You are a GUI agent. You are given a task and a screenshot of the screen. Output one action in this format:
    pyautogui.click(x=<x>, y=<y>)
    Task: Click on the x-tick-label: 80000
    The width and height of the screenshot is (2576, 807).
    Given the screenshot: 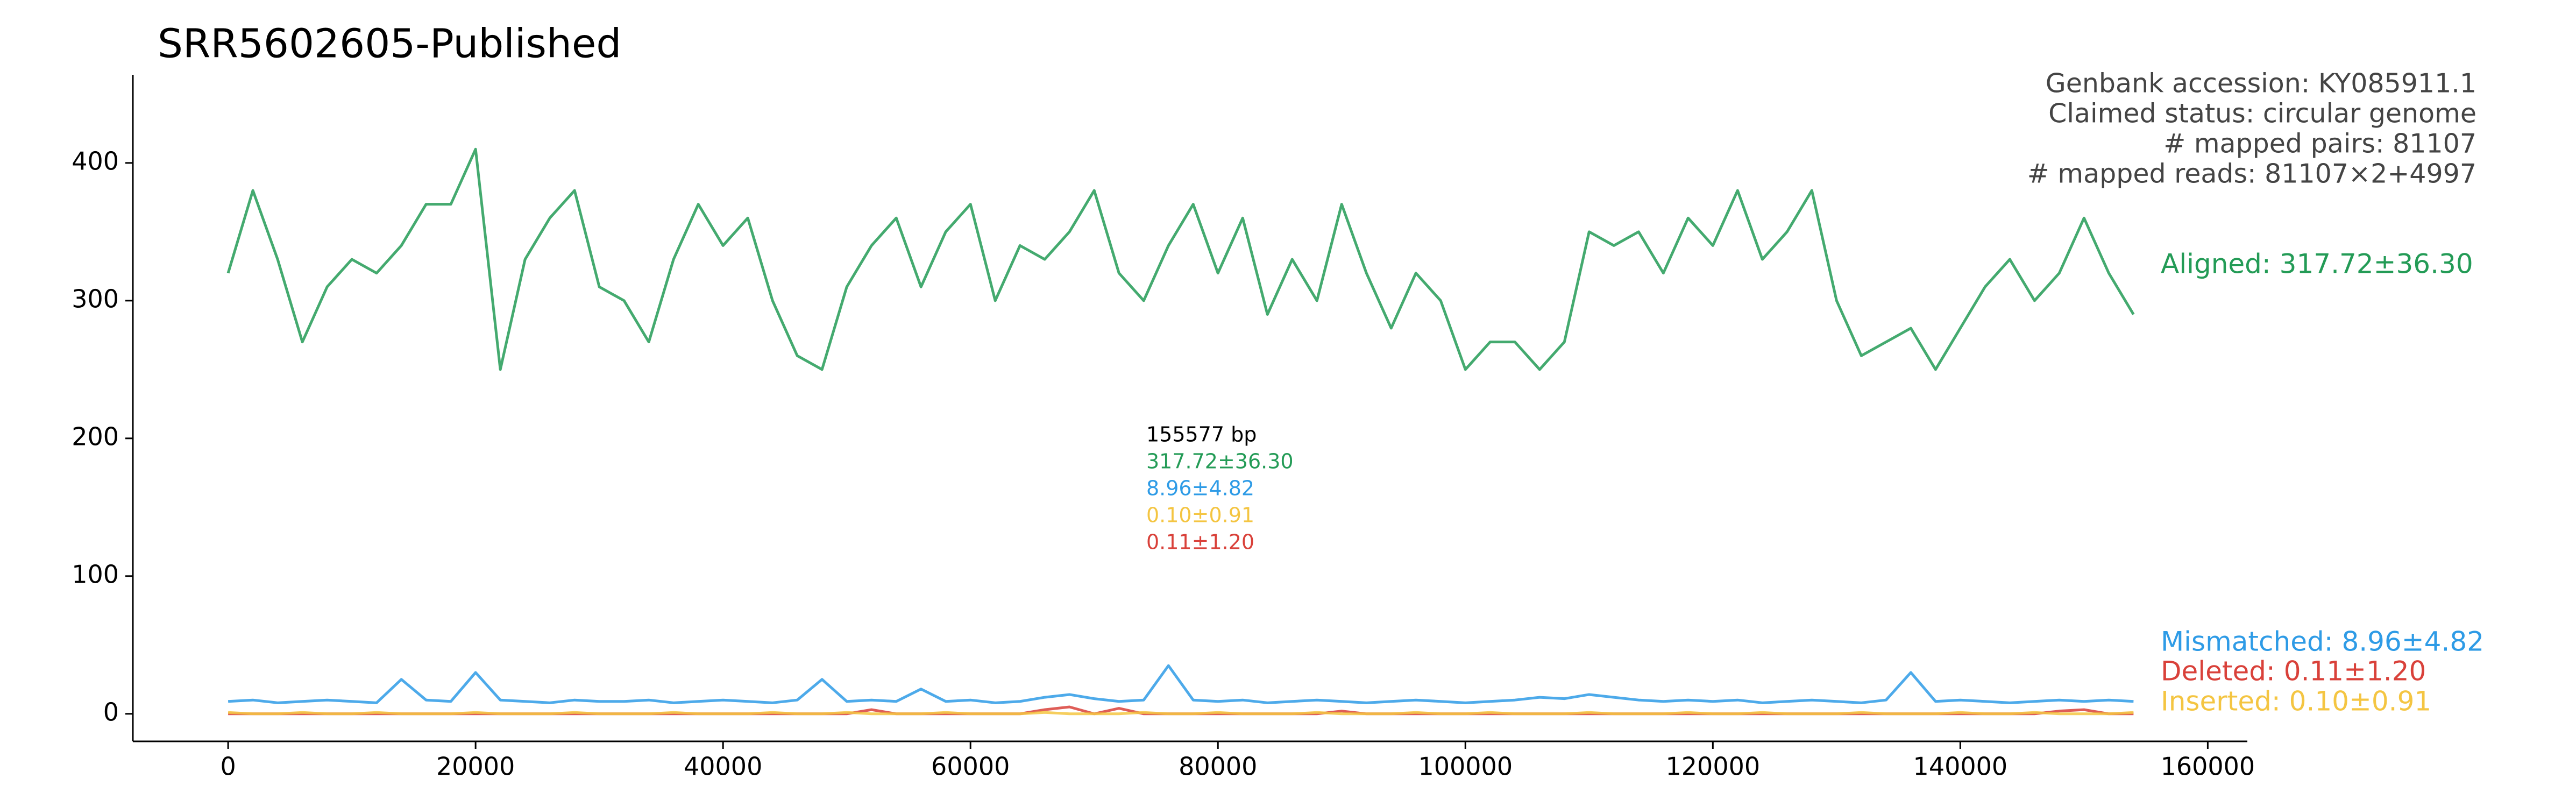 What is the action you would take?
    pyautogui.click(x=1218, y=766)
    